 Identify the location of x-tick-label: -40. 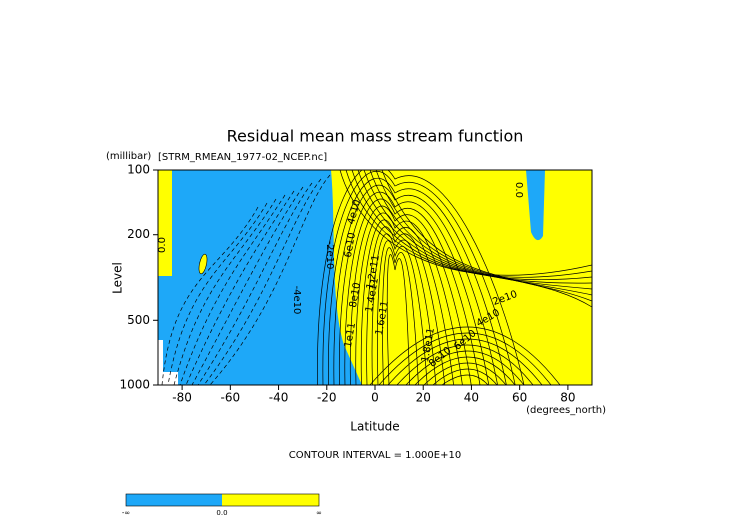
(279, 398).